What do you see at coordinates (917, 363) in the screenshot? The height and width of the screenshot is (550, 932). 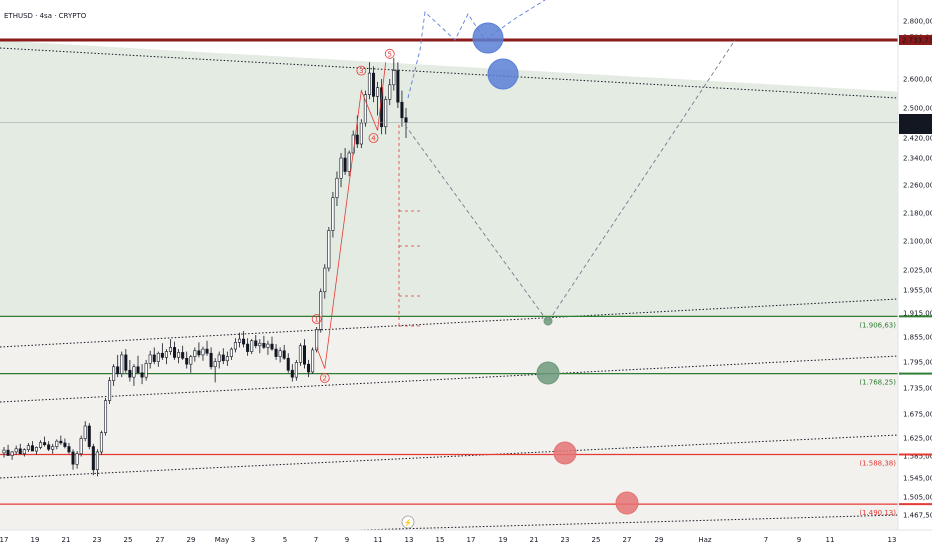 I see `y-tick-label: 1.795,00` at bounding box center [917, 363].